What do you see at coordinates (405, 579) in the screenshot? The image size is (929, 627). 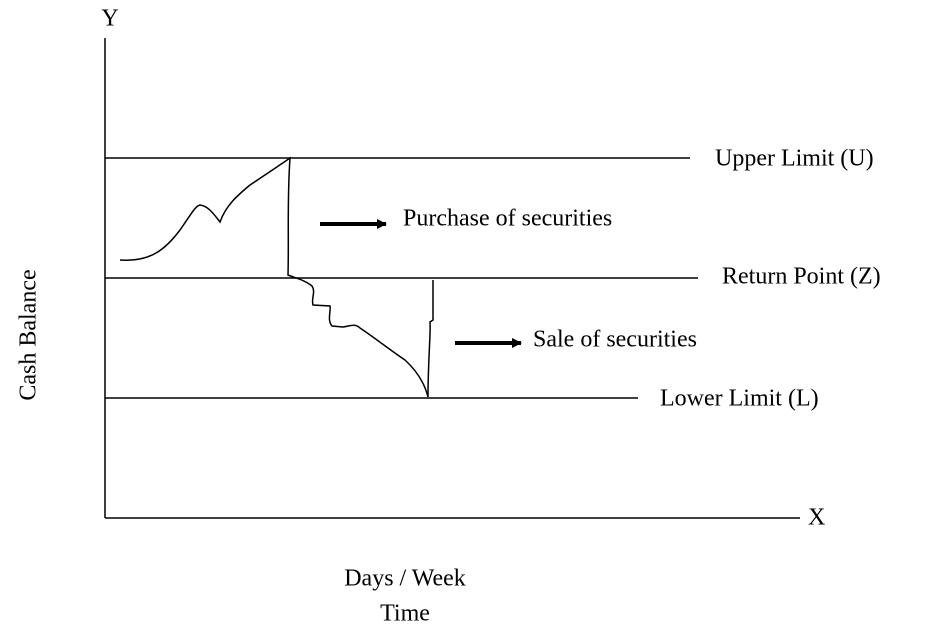 I see `x-title: Days / Week` at bounding box center [405, 579].